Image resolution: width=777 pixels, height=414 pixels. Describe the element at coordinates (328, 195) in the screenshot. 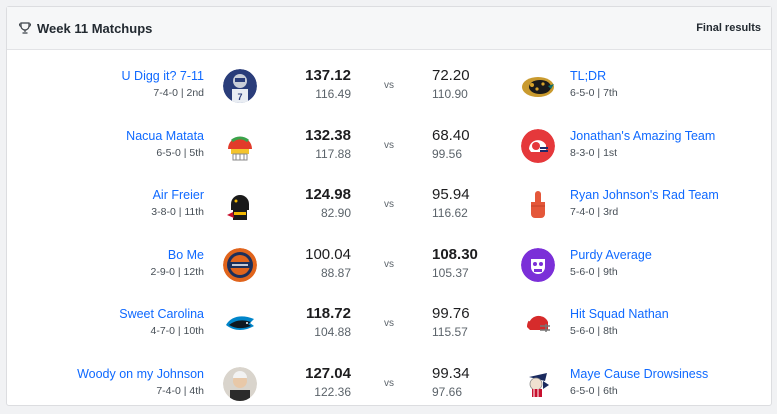

I see `left-team-score: 124.98` at that location.